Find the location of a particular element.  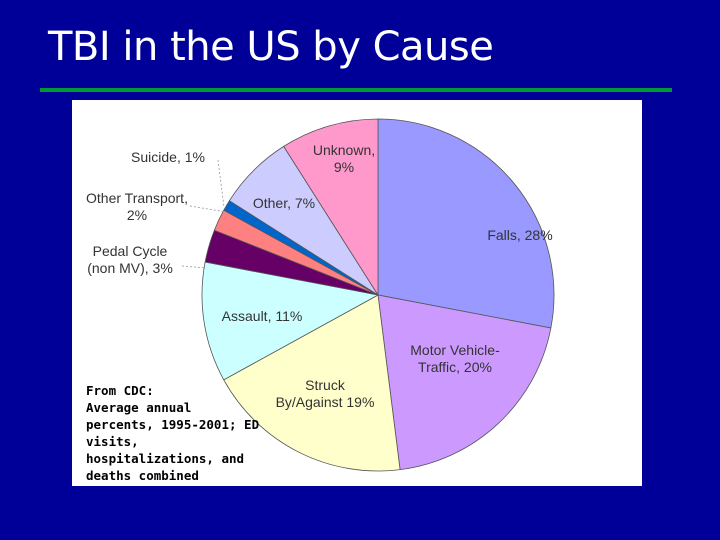

slice-label-other: Other, 7% is located at coordinates (284, 203).